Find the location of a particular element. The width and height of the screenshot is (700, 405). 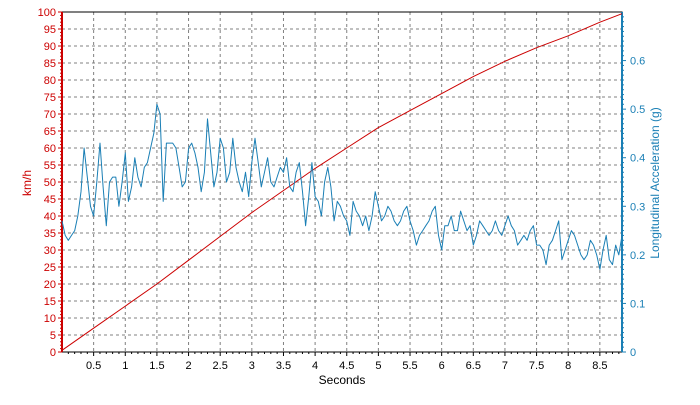

right-y-tick-label: 0.2 is located at coordinates (637, 256).